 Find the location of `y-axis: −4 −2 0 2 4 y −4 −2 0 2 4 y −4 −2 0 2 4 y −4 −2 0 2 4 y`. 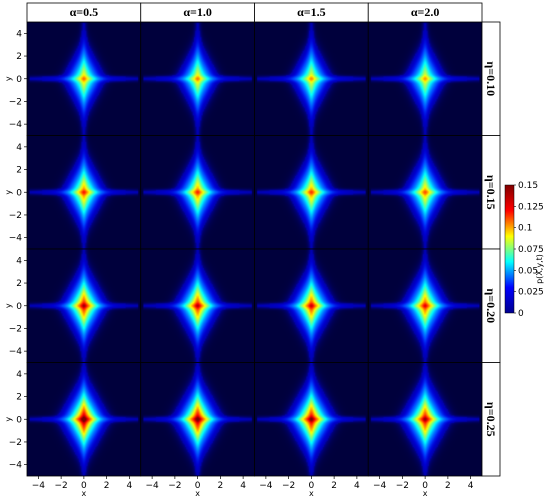

y-axis: −4 −2 0 2 4 y −4 −2 0 2 4 y −4 −2 0 2 4 y −4 −2 0 2 4 y is located at coordinates (15, 250).